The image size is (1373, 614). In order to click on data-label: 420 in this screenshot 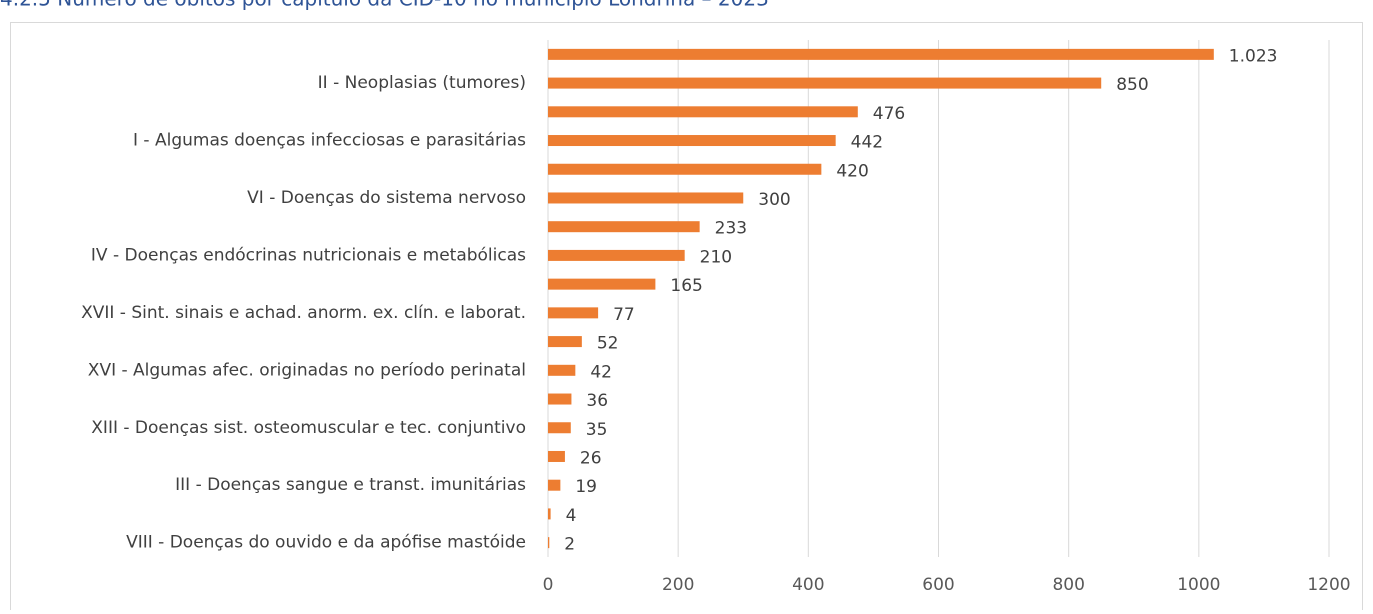, I will do `click(852, 171)`.